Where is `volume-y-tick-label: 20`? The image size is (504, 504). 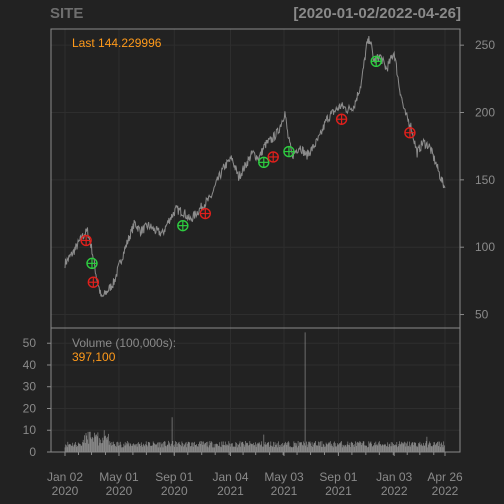 volume-y-tick-label: 20 is located at coordinates (30, 408).